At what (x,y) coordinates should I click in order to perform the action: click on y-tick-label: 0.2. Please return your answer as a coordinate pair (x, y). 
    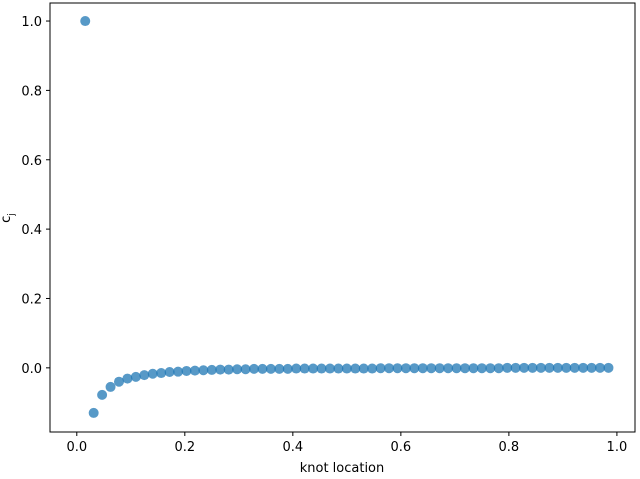
    Looking at the image, I should click on (31, 299).